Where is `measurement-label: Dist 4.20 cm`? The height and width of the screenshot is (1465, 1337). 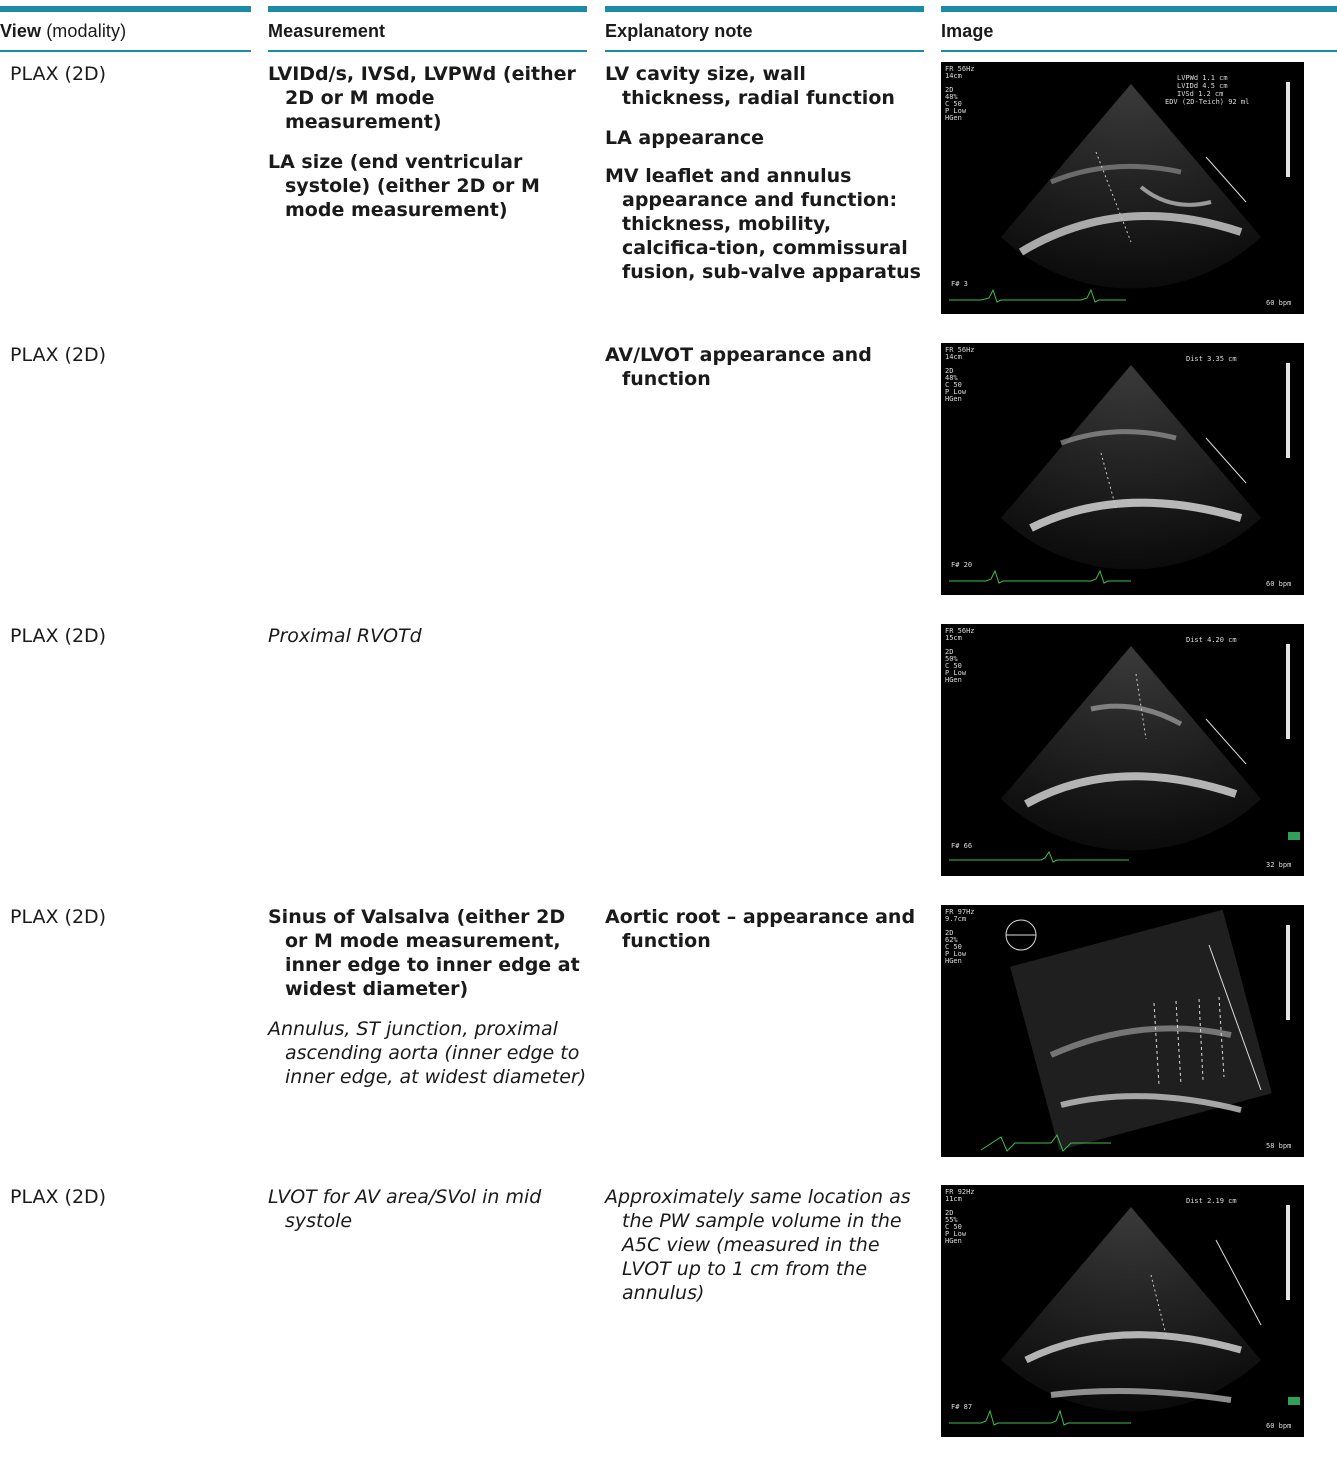
measurement-label: Dist 4.20 cm is located at coordinates (1211, 640).